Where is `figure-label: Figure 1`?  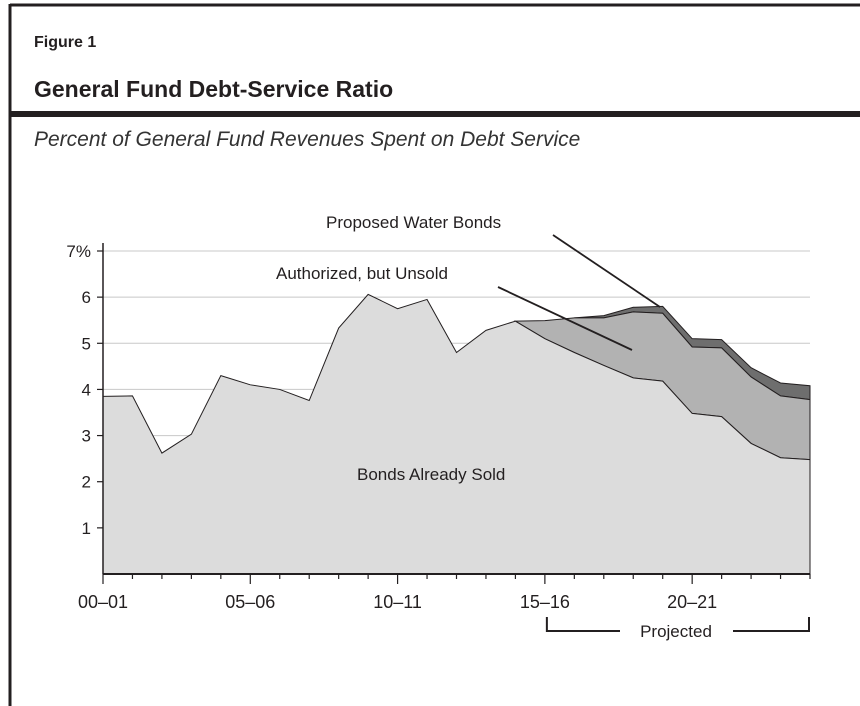 figure-label: Figure 1 is located at coordinates (65, 42).